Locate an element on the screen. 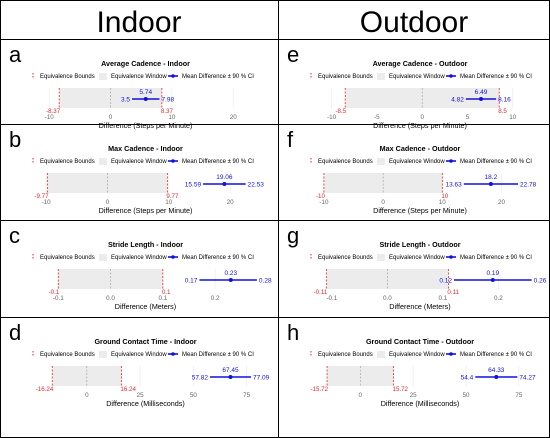  upper-bound-label: 15.72 is located at coordinates (401, 389).